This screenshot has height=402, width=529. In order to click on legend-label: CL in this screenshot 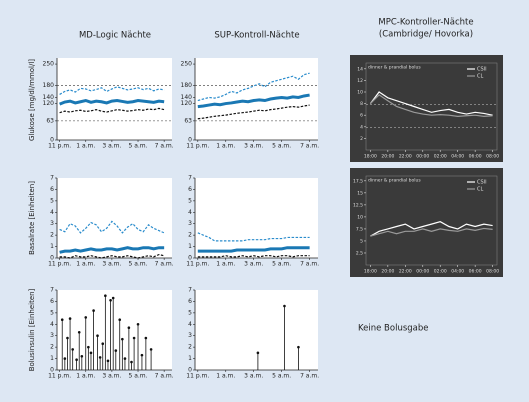, I will do `click(480, 190)`.